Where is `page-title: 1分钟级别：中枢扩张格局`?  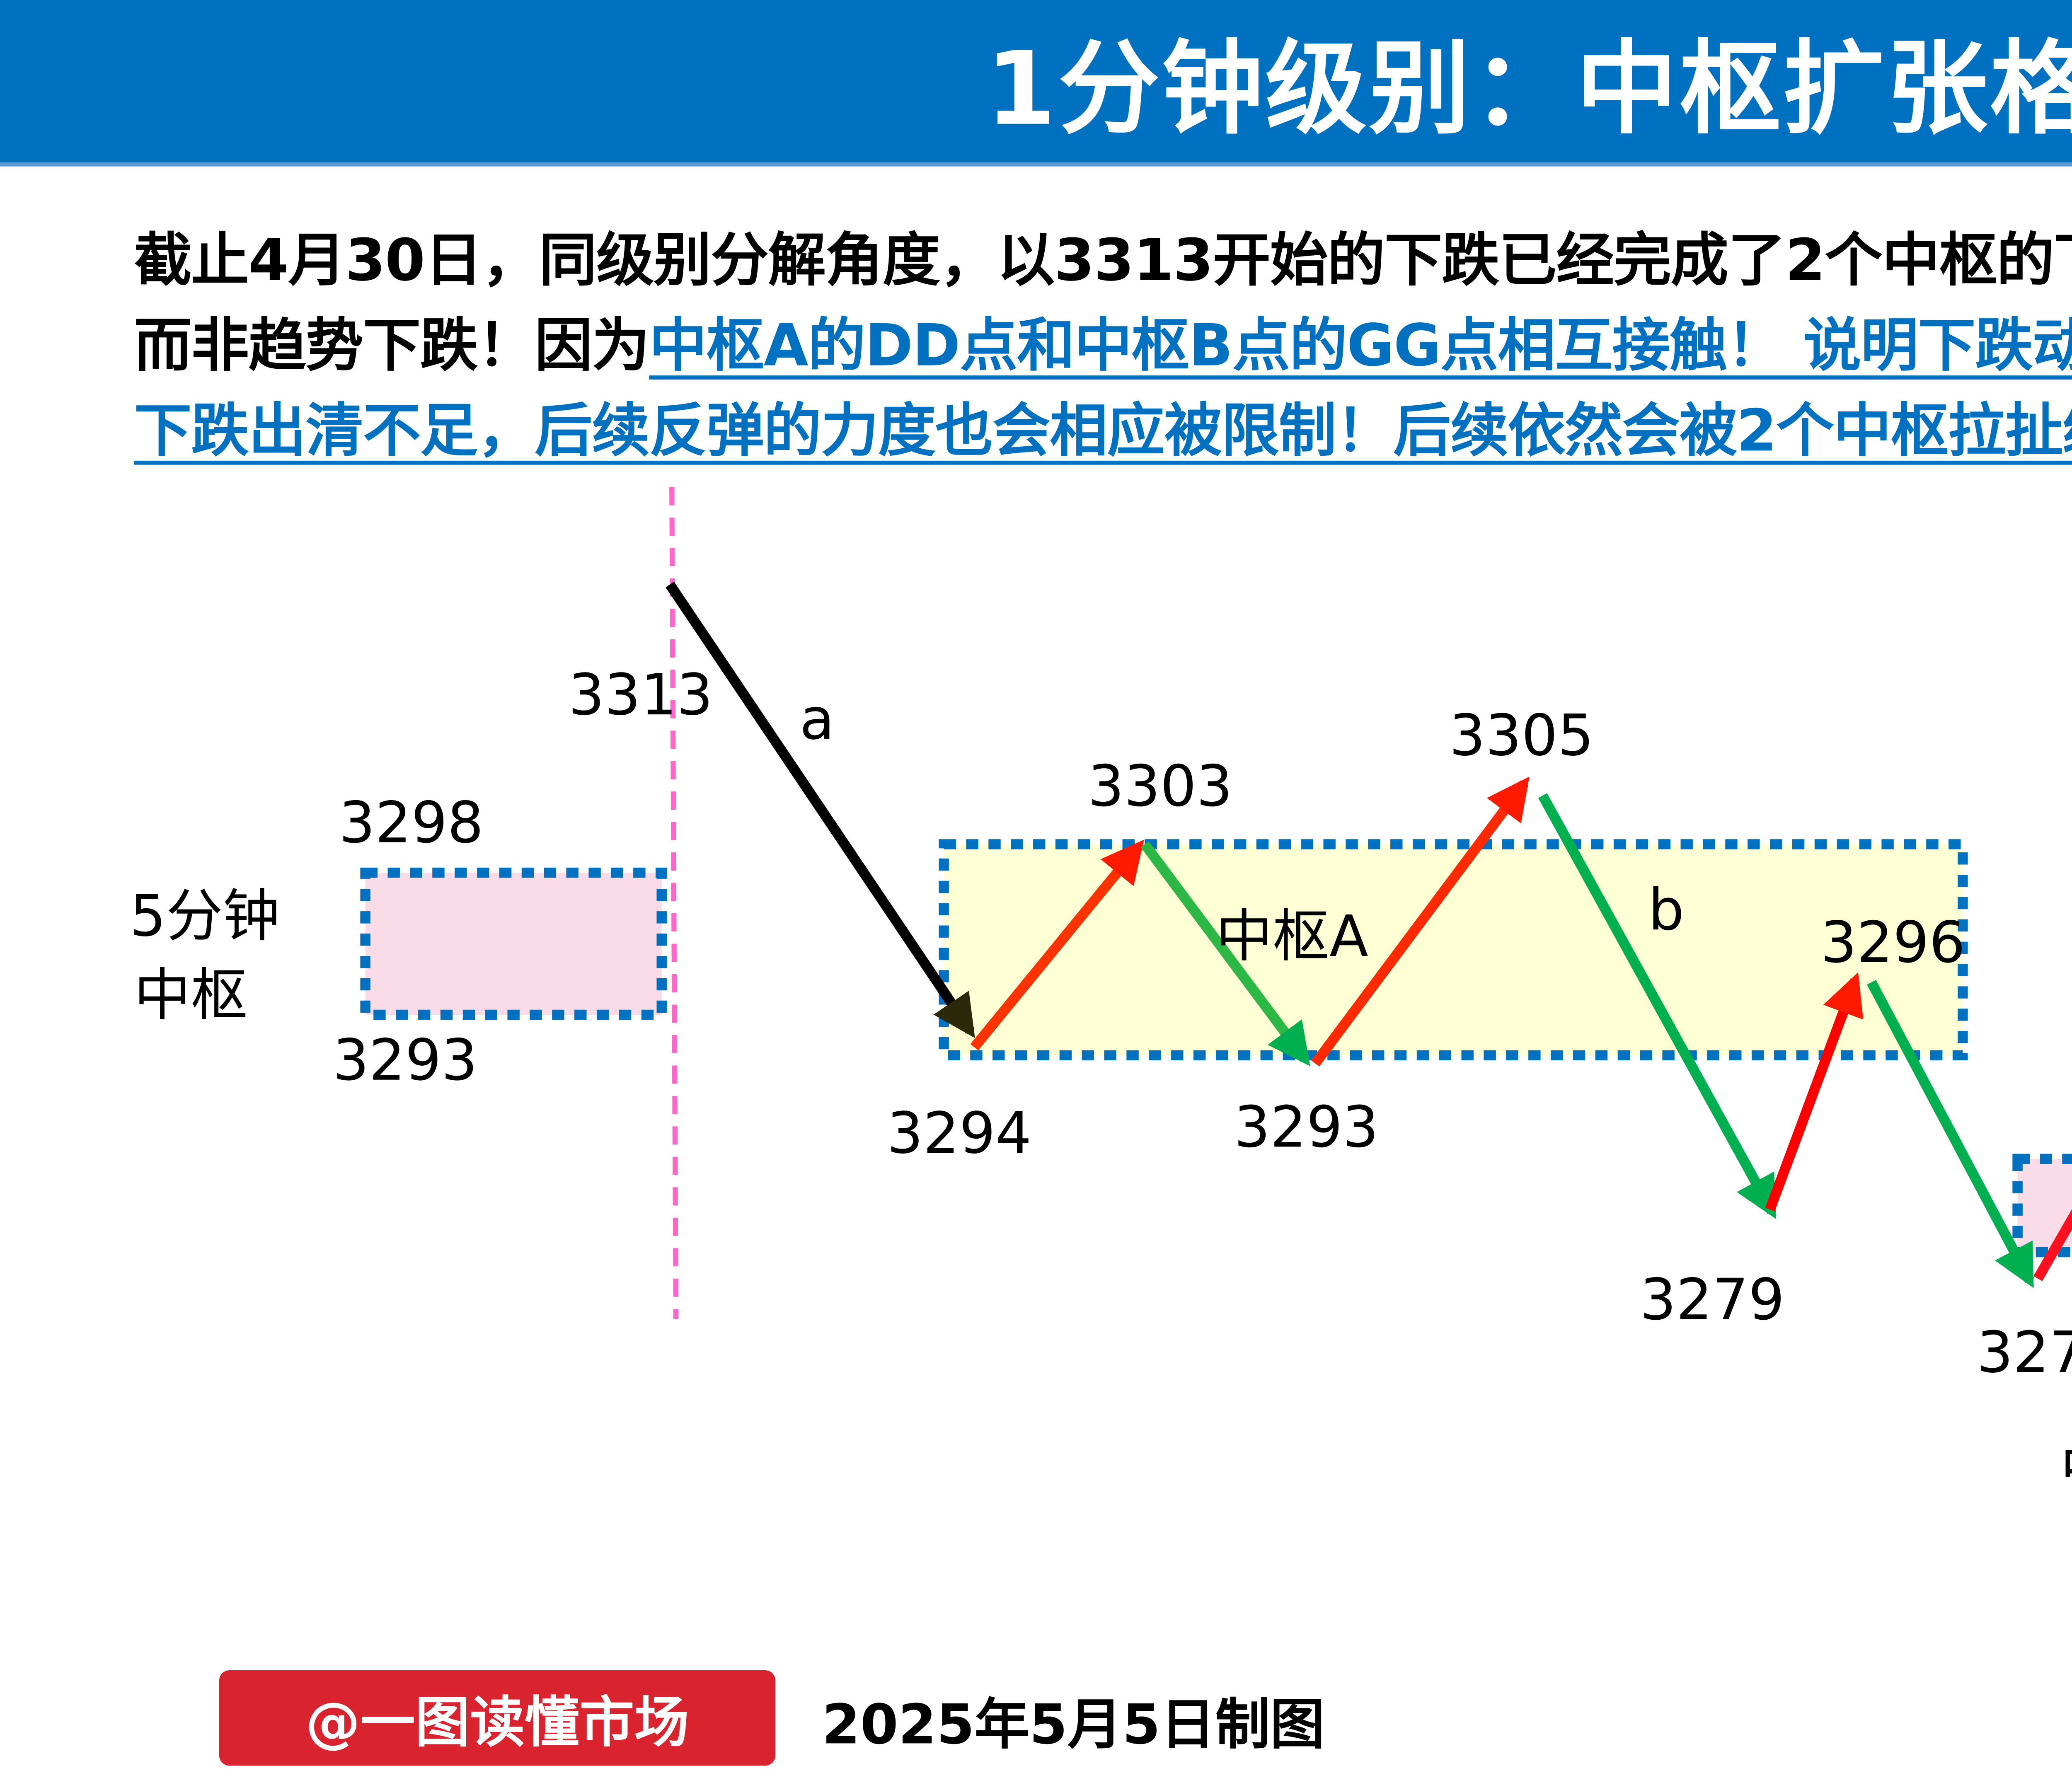 page-title: 1分钟级别：中枢扩张格局 is located at coordinates (1528, 89).